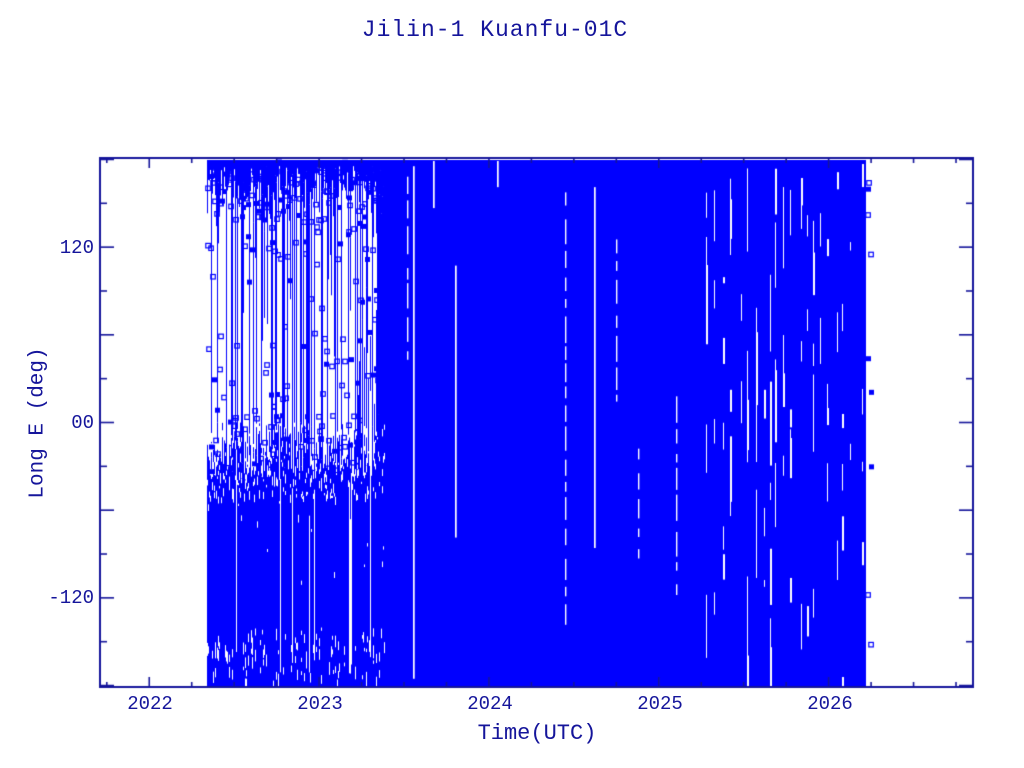 The height and width of the screenshot is (768, 1024). I want to click on chart-title: Jilin-1 Kuanfu-01C, so click(495, 30).